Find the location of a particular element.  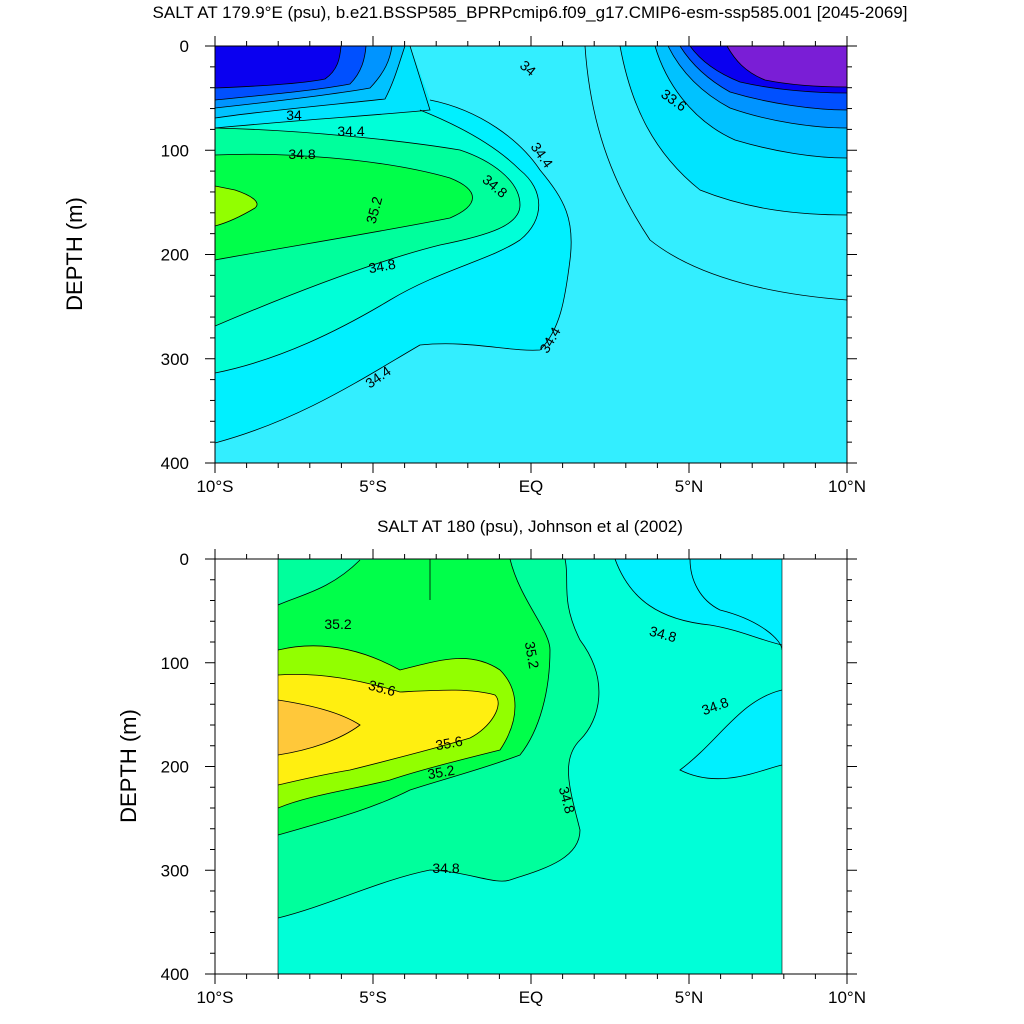

top-xtick-label: EQ is located at coordinates (531, 486).